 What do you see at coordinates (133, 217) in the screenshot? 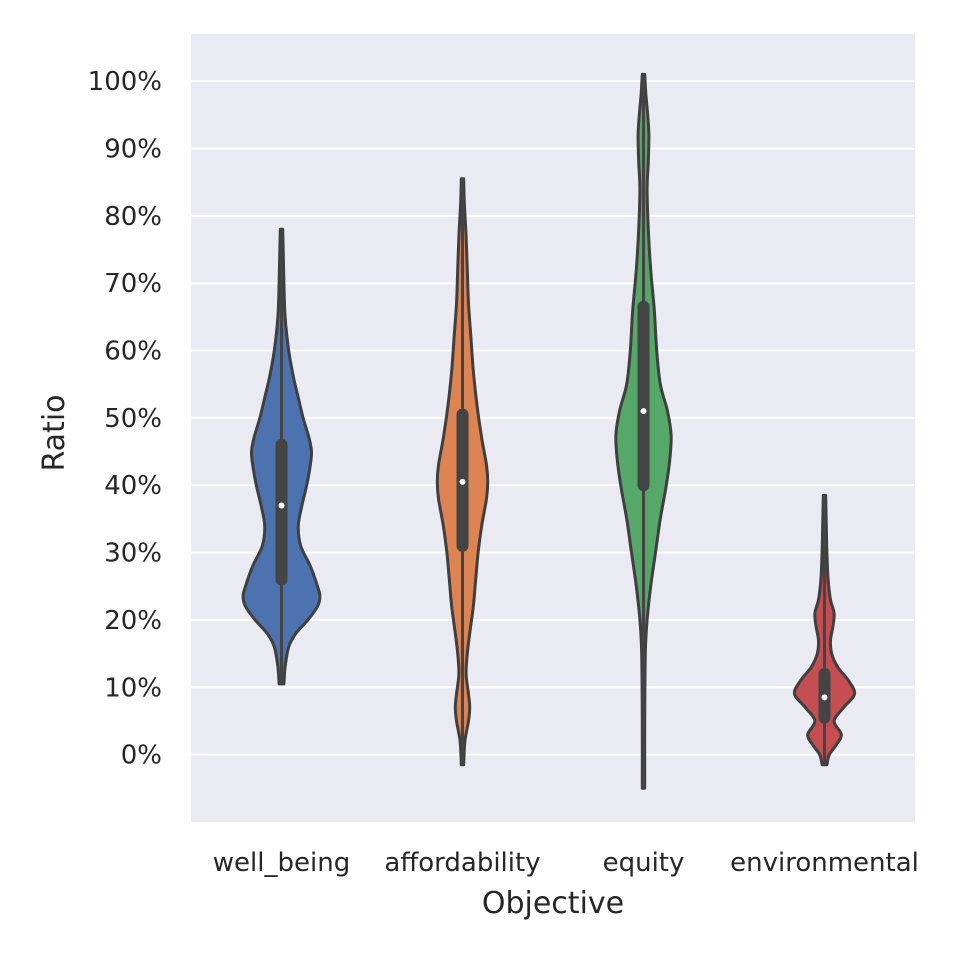
I see `y-tick-label: 80%` at bounding box center [133, 217].